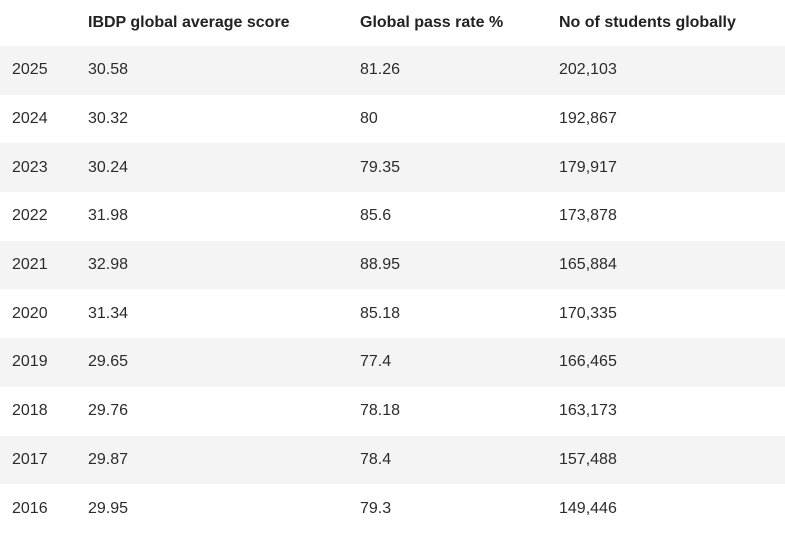 Image resolution: width=785 pixels, height=533 pixels. I want to click on cell-student-count: 166,465, so click(672, 362).